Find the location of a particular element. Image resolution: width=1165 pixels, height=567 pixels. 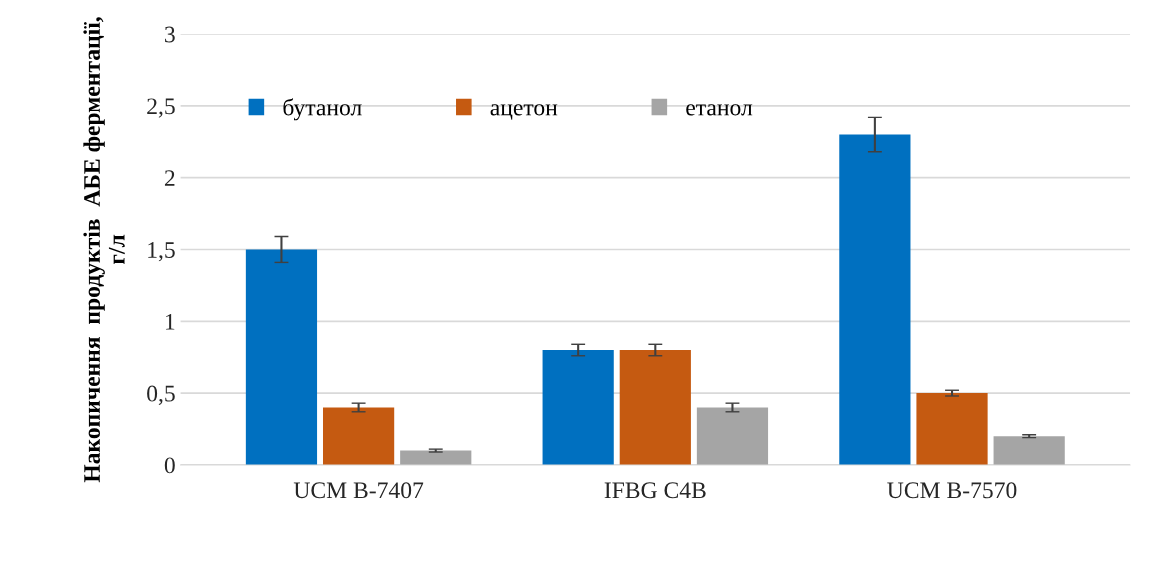

y-tick-label: 2,5 is located at coordinates (161, 108).